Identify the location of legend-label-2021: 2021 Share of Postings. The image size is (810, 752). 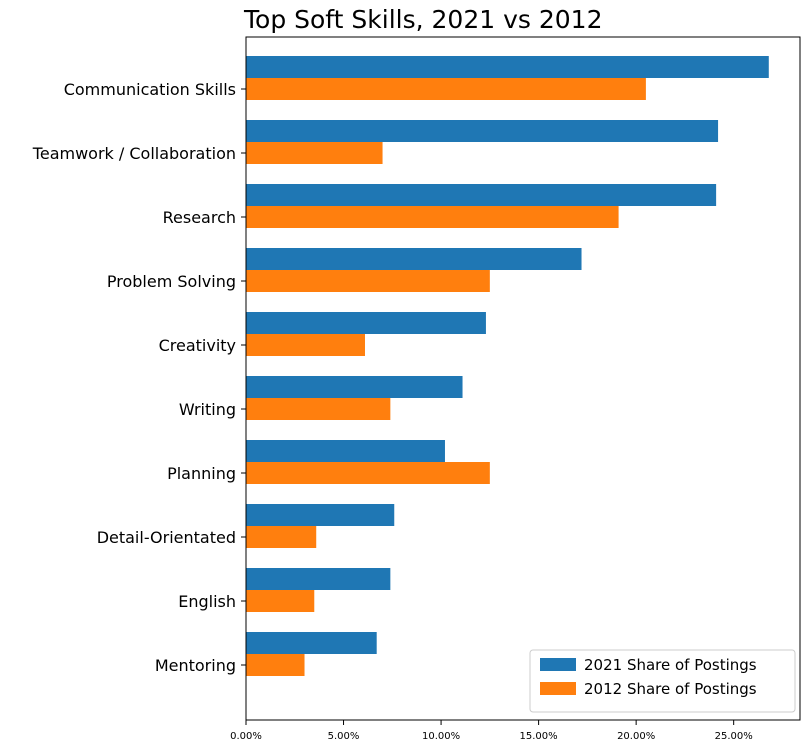
(670, 665).